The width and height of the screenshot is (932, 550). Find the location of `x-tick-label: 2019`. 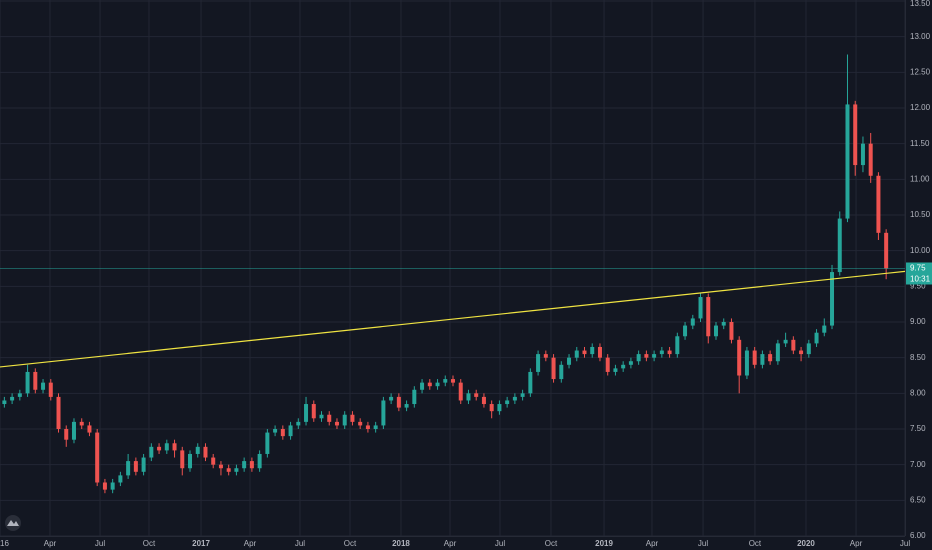

x-tick-label: 2019 is located at coordinates (604, 543).